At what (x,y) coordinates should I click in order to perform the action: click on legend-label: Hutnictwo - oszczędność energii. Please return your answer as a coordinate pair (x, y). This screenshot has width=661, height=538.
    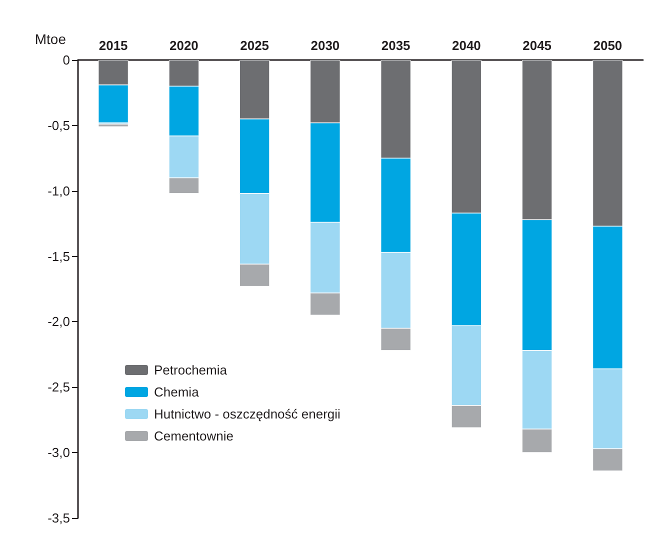
    Looking at the image, I should click on (247, 414).